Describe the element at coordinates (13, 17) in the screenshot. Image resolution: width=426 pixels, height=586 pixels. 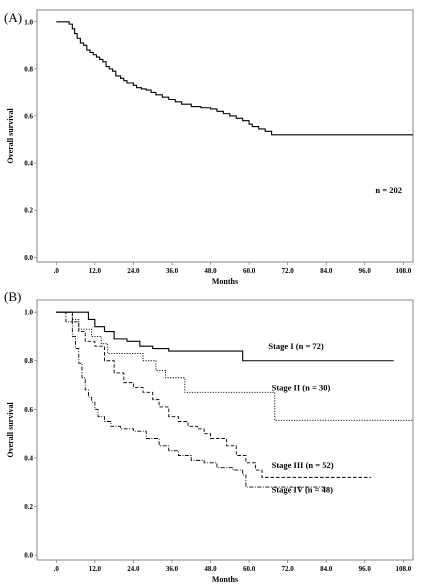
I see `panel-label: (A)` at that location.